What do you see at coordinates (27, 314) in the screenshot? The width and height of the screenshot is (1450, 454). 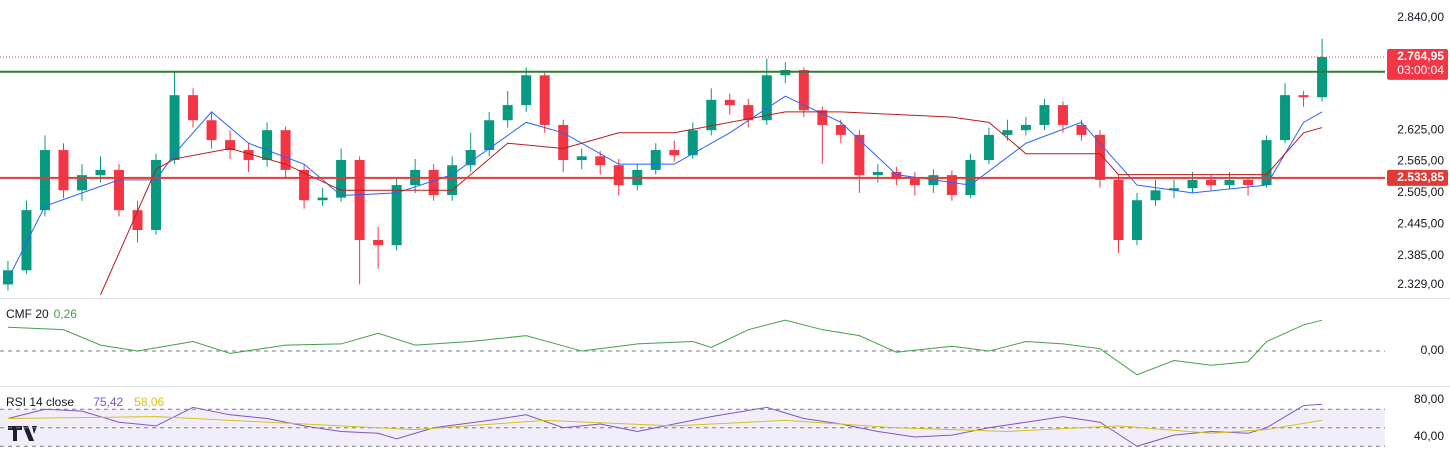 I see `indicator-title: CMF 20` at bounding box center [27, 314].